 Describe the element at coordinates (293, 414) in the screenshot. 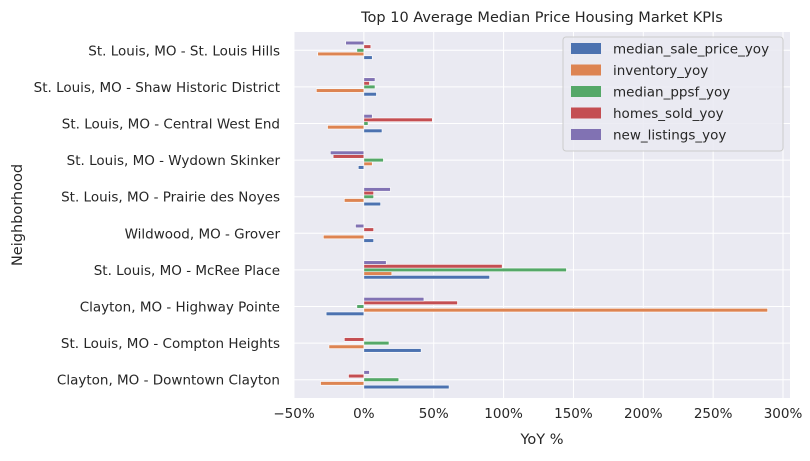

I see `x-tick-label: −50%` at that location.